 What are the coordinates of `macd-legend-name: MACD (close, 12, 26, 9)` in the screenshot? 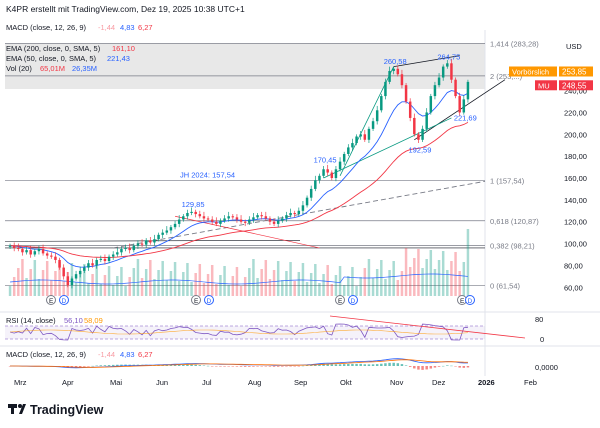 It's located at (46, 354).